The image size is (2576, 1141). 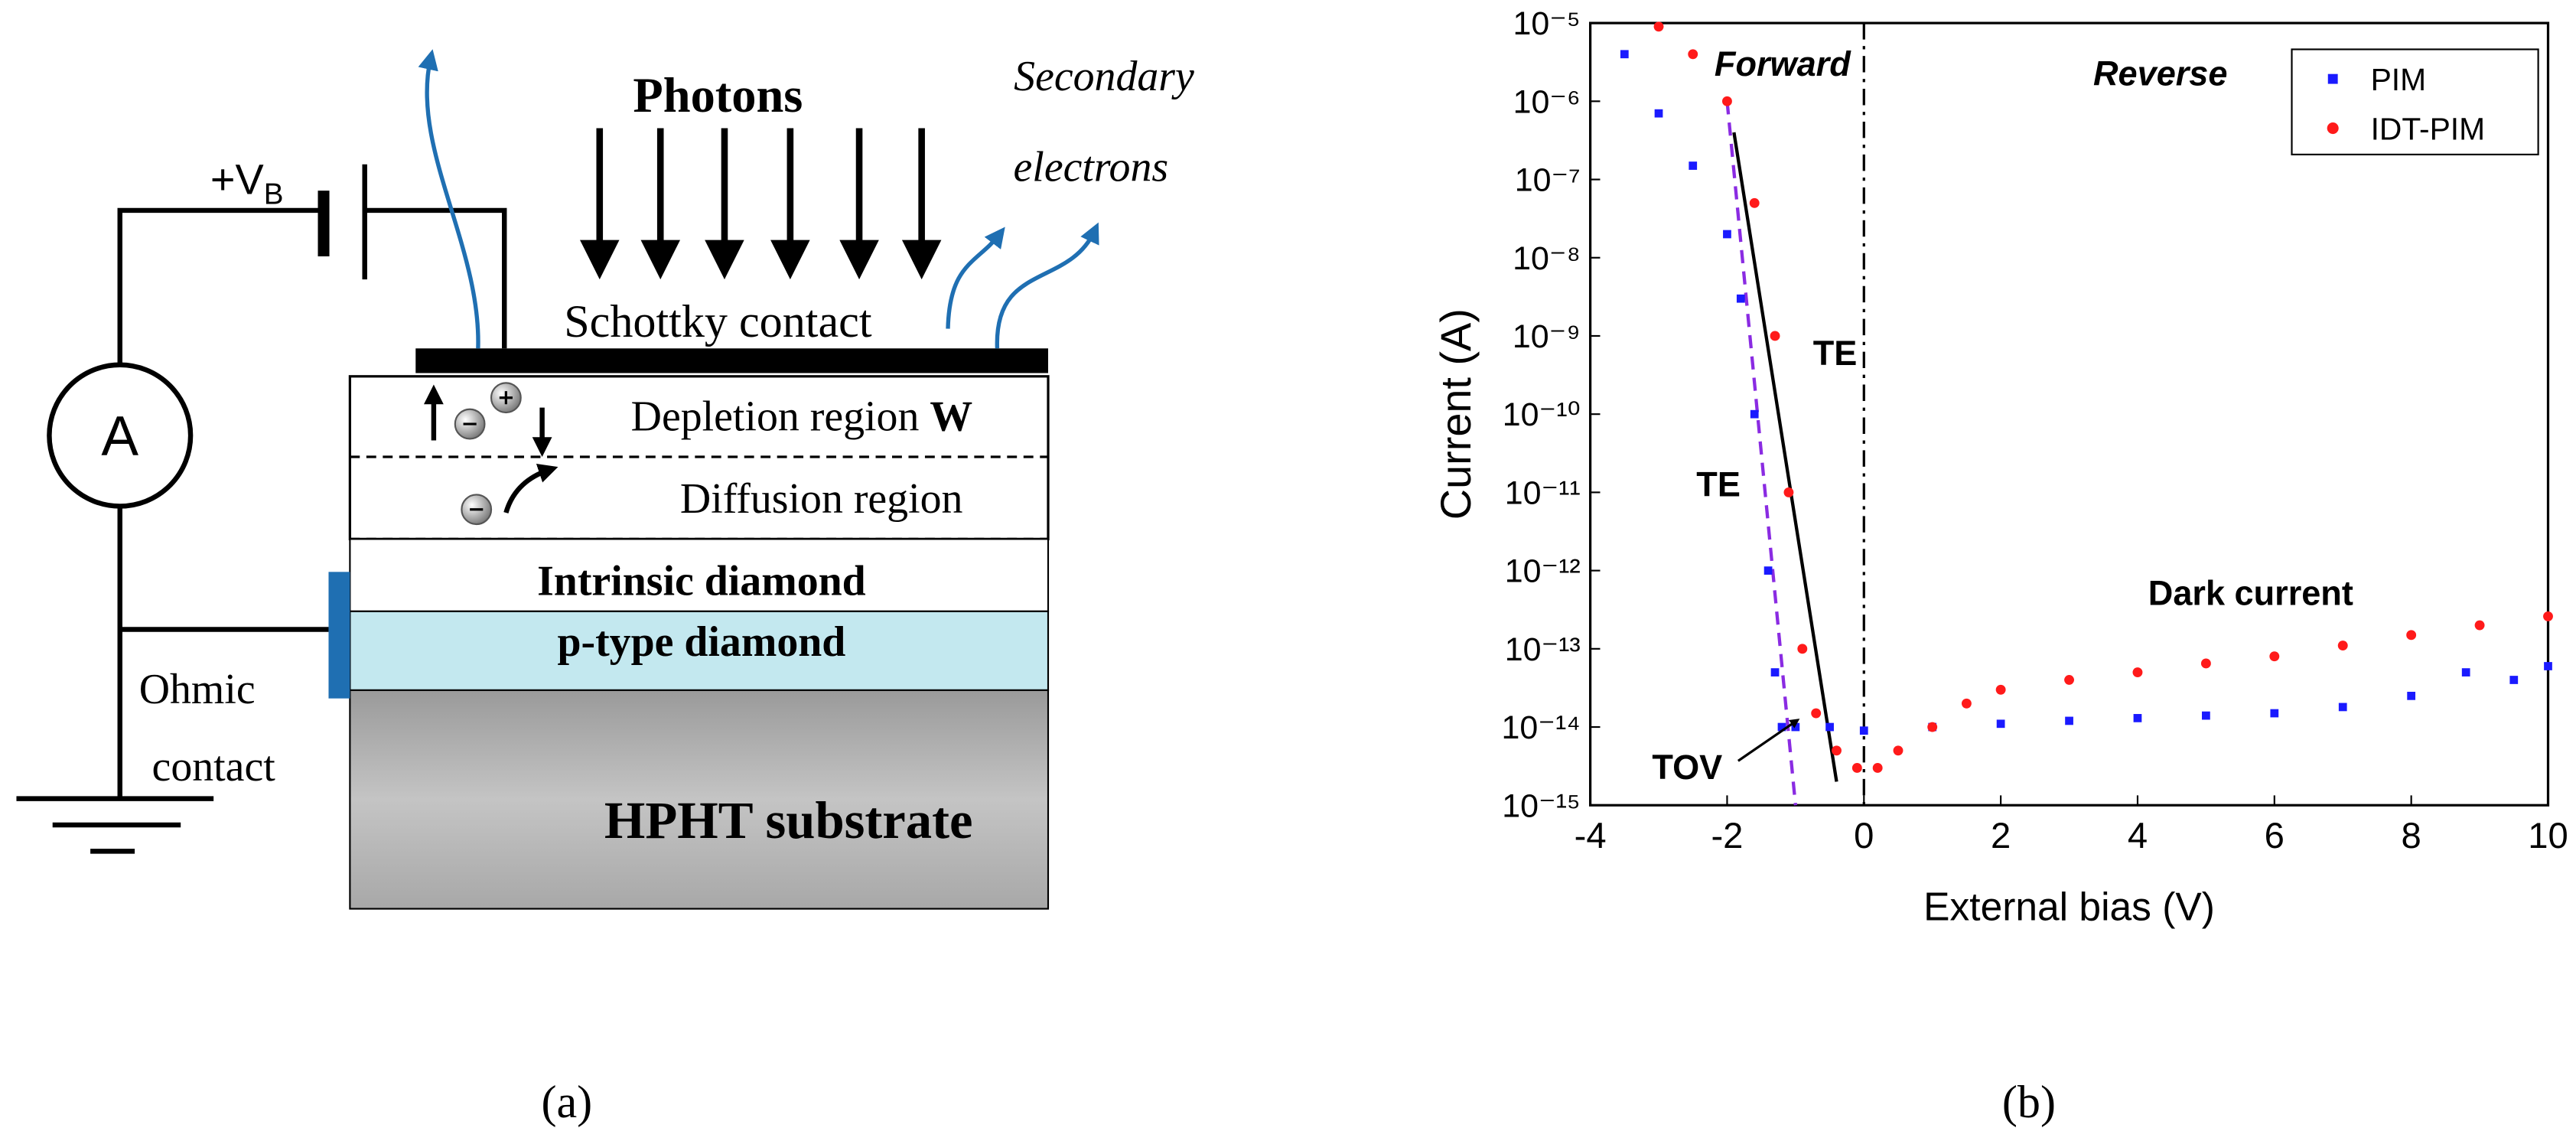 What do you see at coordinates (115, 825) in the screenshot?
I see `ground` at bounding box center [115, 825].